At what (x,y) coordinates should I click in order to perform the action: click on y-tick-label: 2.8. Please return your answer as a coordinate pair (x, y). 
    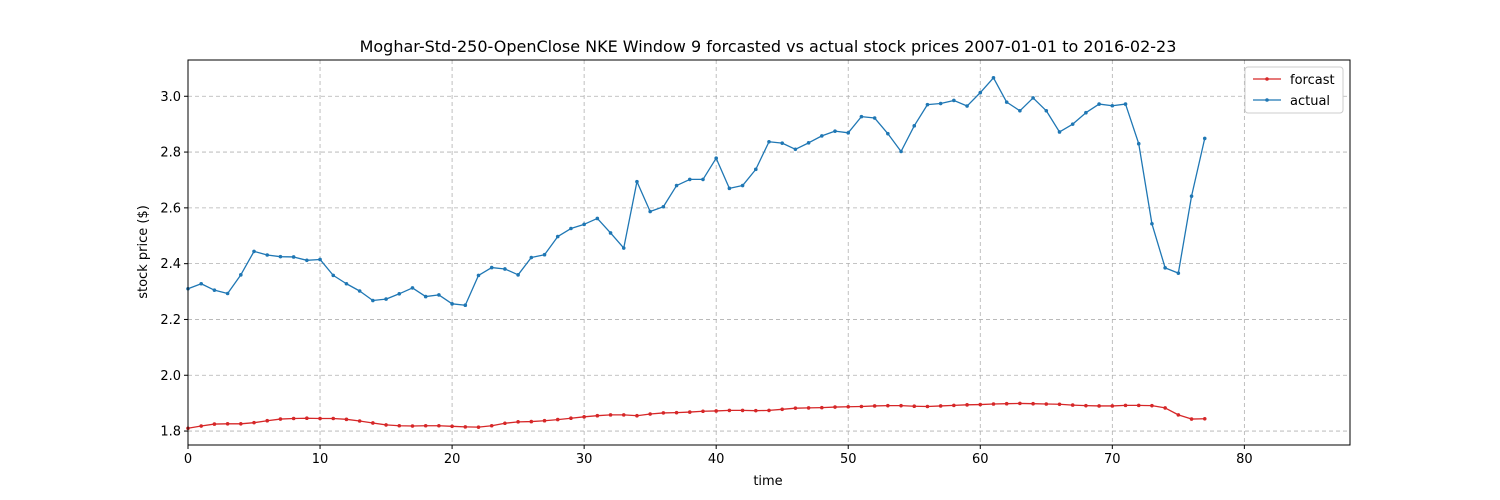
    Looking at the image, I should click on (170, 153).